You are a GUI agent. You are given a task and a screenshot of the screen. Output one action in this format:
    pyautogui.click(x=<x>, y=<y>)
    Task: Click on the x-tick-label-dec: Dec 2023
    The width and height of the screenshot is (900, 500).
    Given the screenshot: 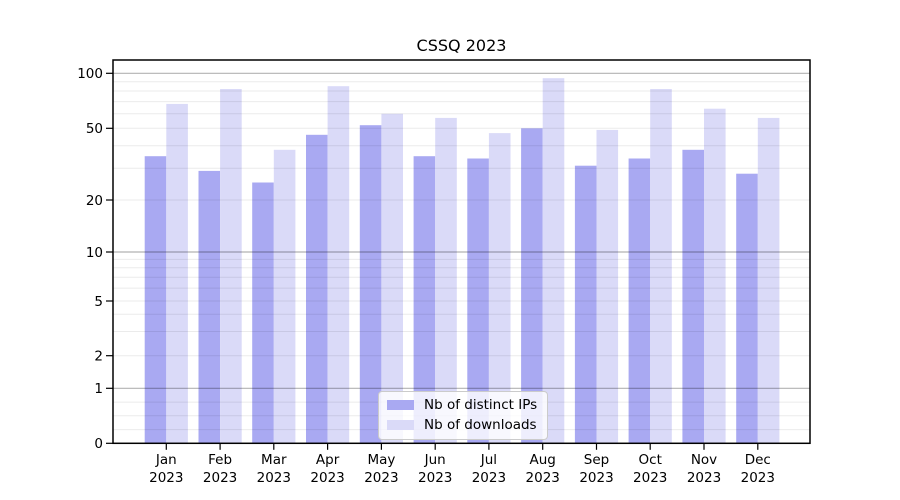 What is the action you would take?
    pyautogui.click(x=758, y=469)
    